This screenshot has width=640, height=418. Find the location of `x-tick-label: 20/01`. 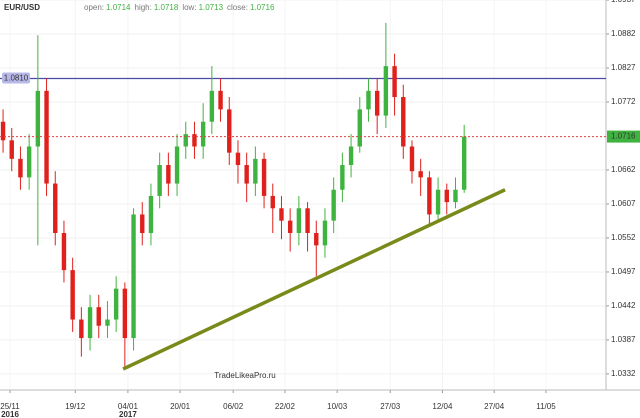

x-tick-label: 20/01 is located at coordinates (180, 406).